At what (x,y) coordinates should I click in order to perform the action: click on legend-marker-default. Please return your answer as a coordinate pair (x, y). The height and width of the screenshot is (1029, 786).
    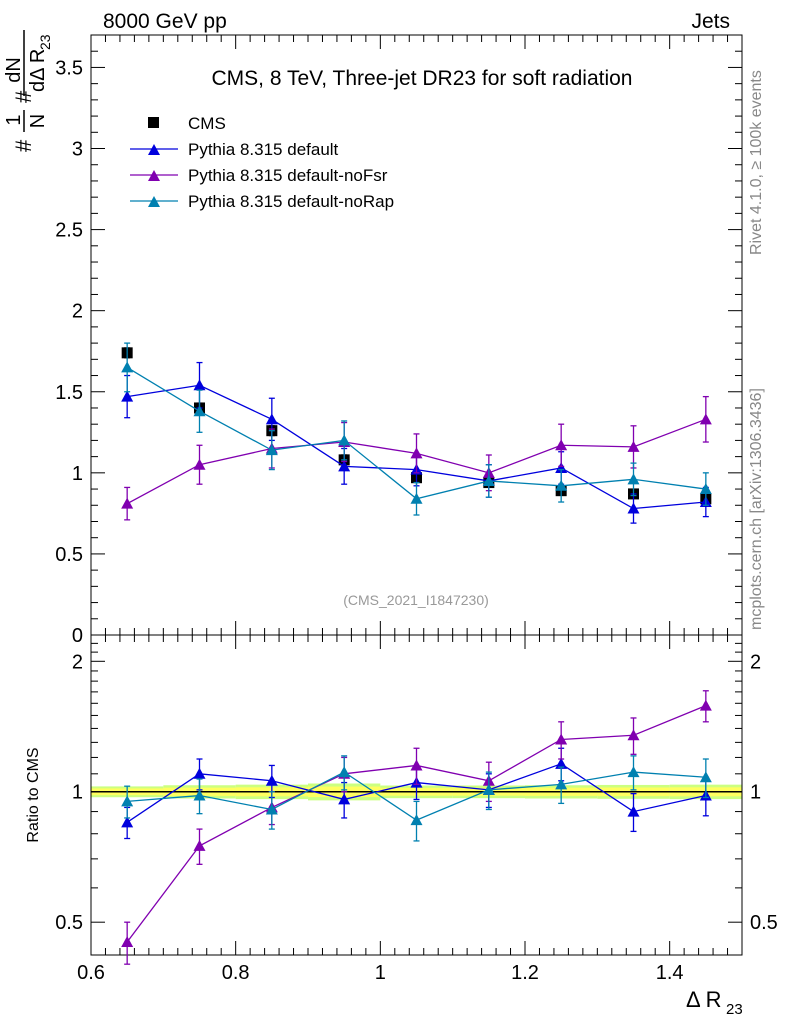
    Looking at the image, I should click on (154, 149).